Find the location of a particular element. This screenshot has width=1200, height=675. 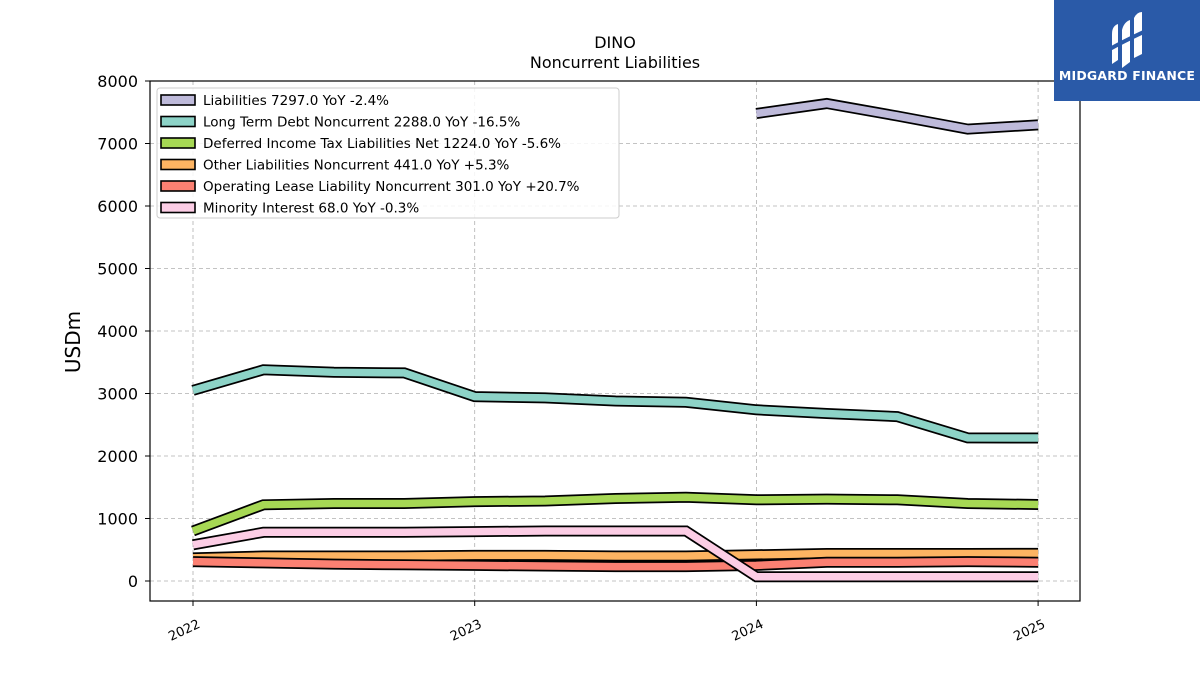

y-tick-label: 4000 is located at coordinates (117, 331).